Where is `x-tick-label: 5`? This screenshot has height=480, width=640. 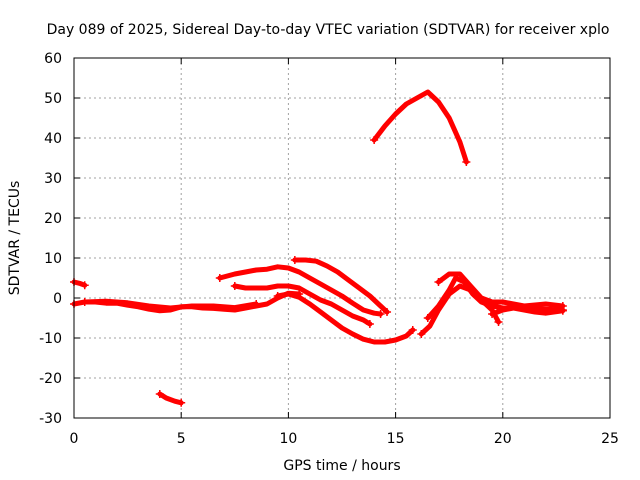 x-tick-label: 5 is located at coordinates (181, 439).